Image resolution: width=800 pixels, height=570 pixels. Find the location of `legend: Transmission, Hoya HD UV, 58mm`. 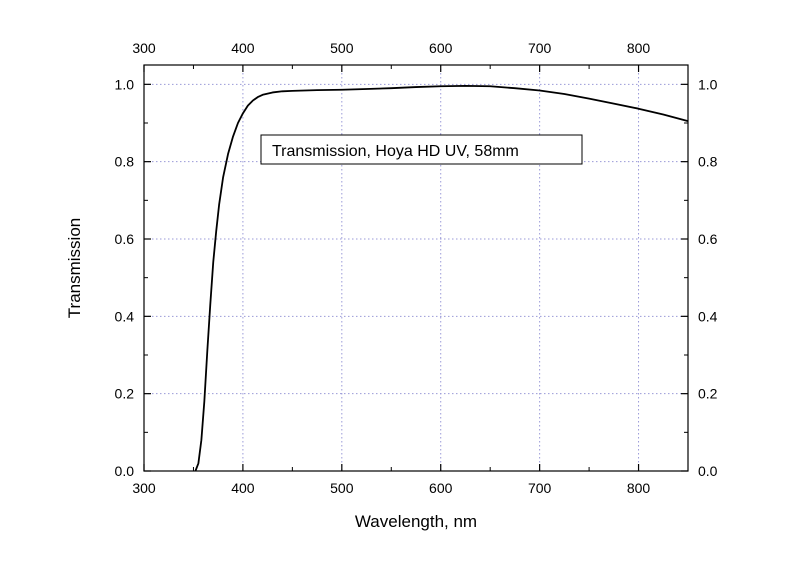

legend: Transmission, Hoya HD UV, 58mm is located at coordinates (421, 149).